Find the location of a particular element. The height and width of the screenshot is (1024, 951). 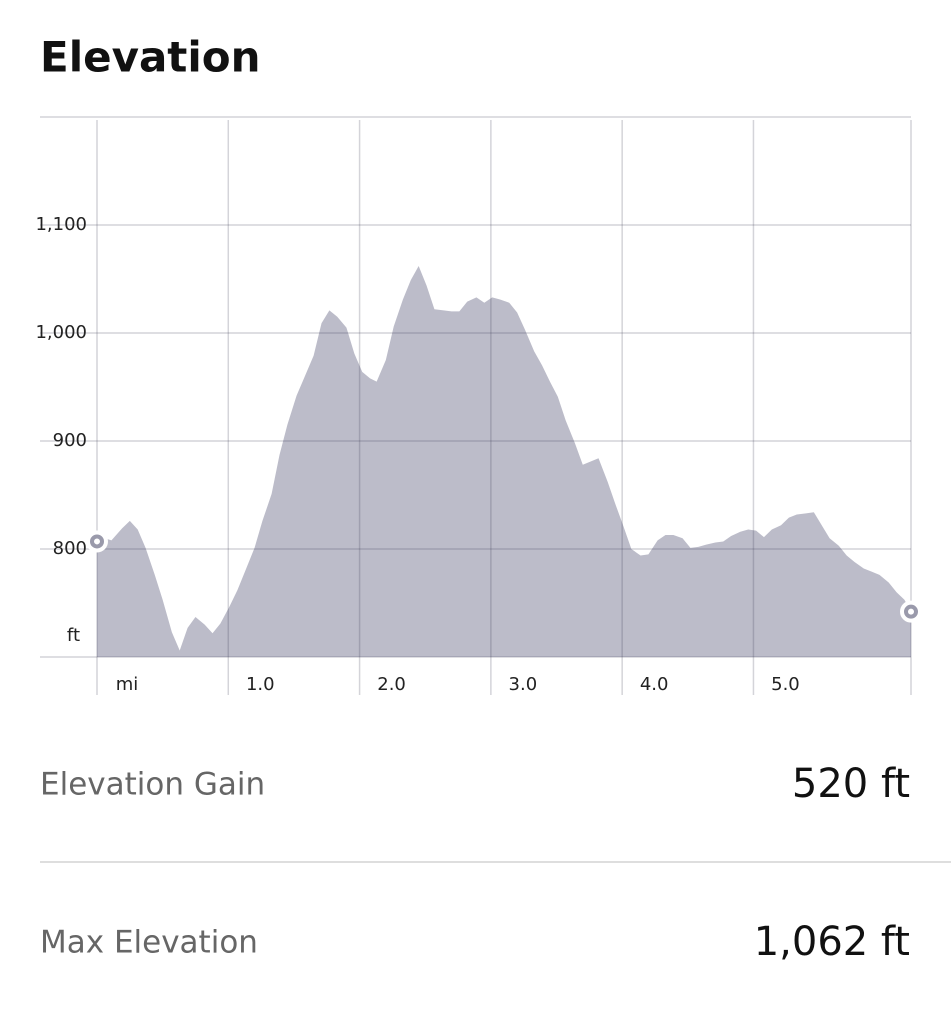

y-tick-label: 1,100 is located at coordinates (61, 224).